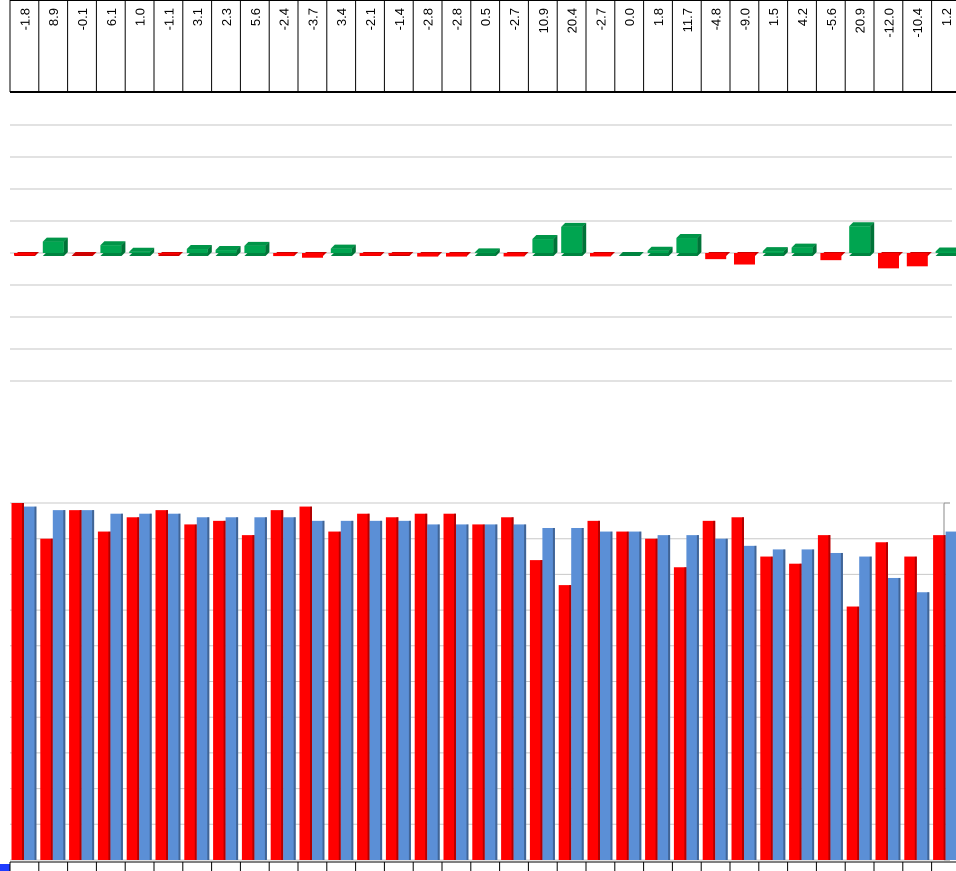 The width and height of the screenshot is (956, 871). What do you see at coordinates (140, 17) in the screenshot?
I see `cell-value: 1.0` at bounding box center [140, 17].